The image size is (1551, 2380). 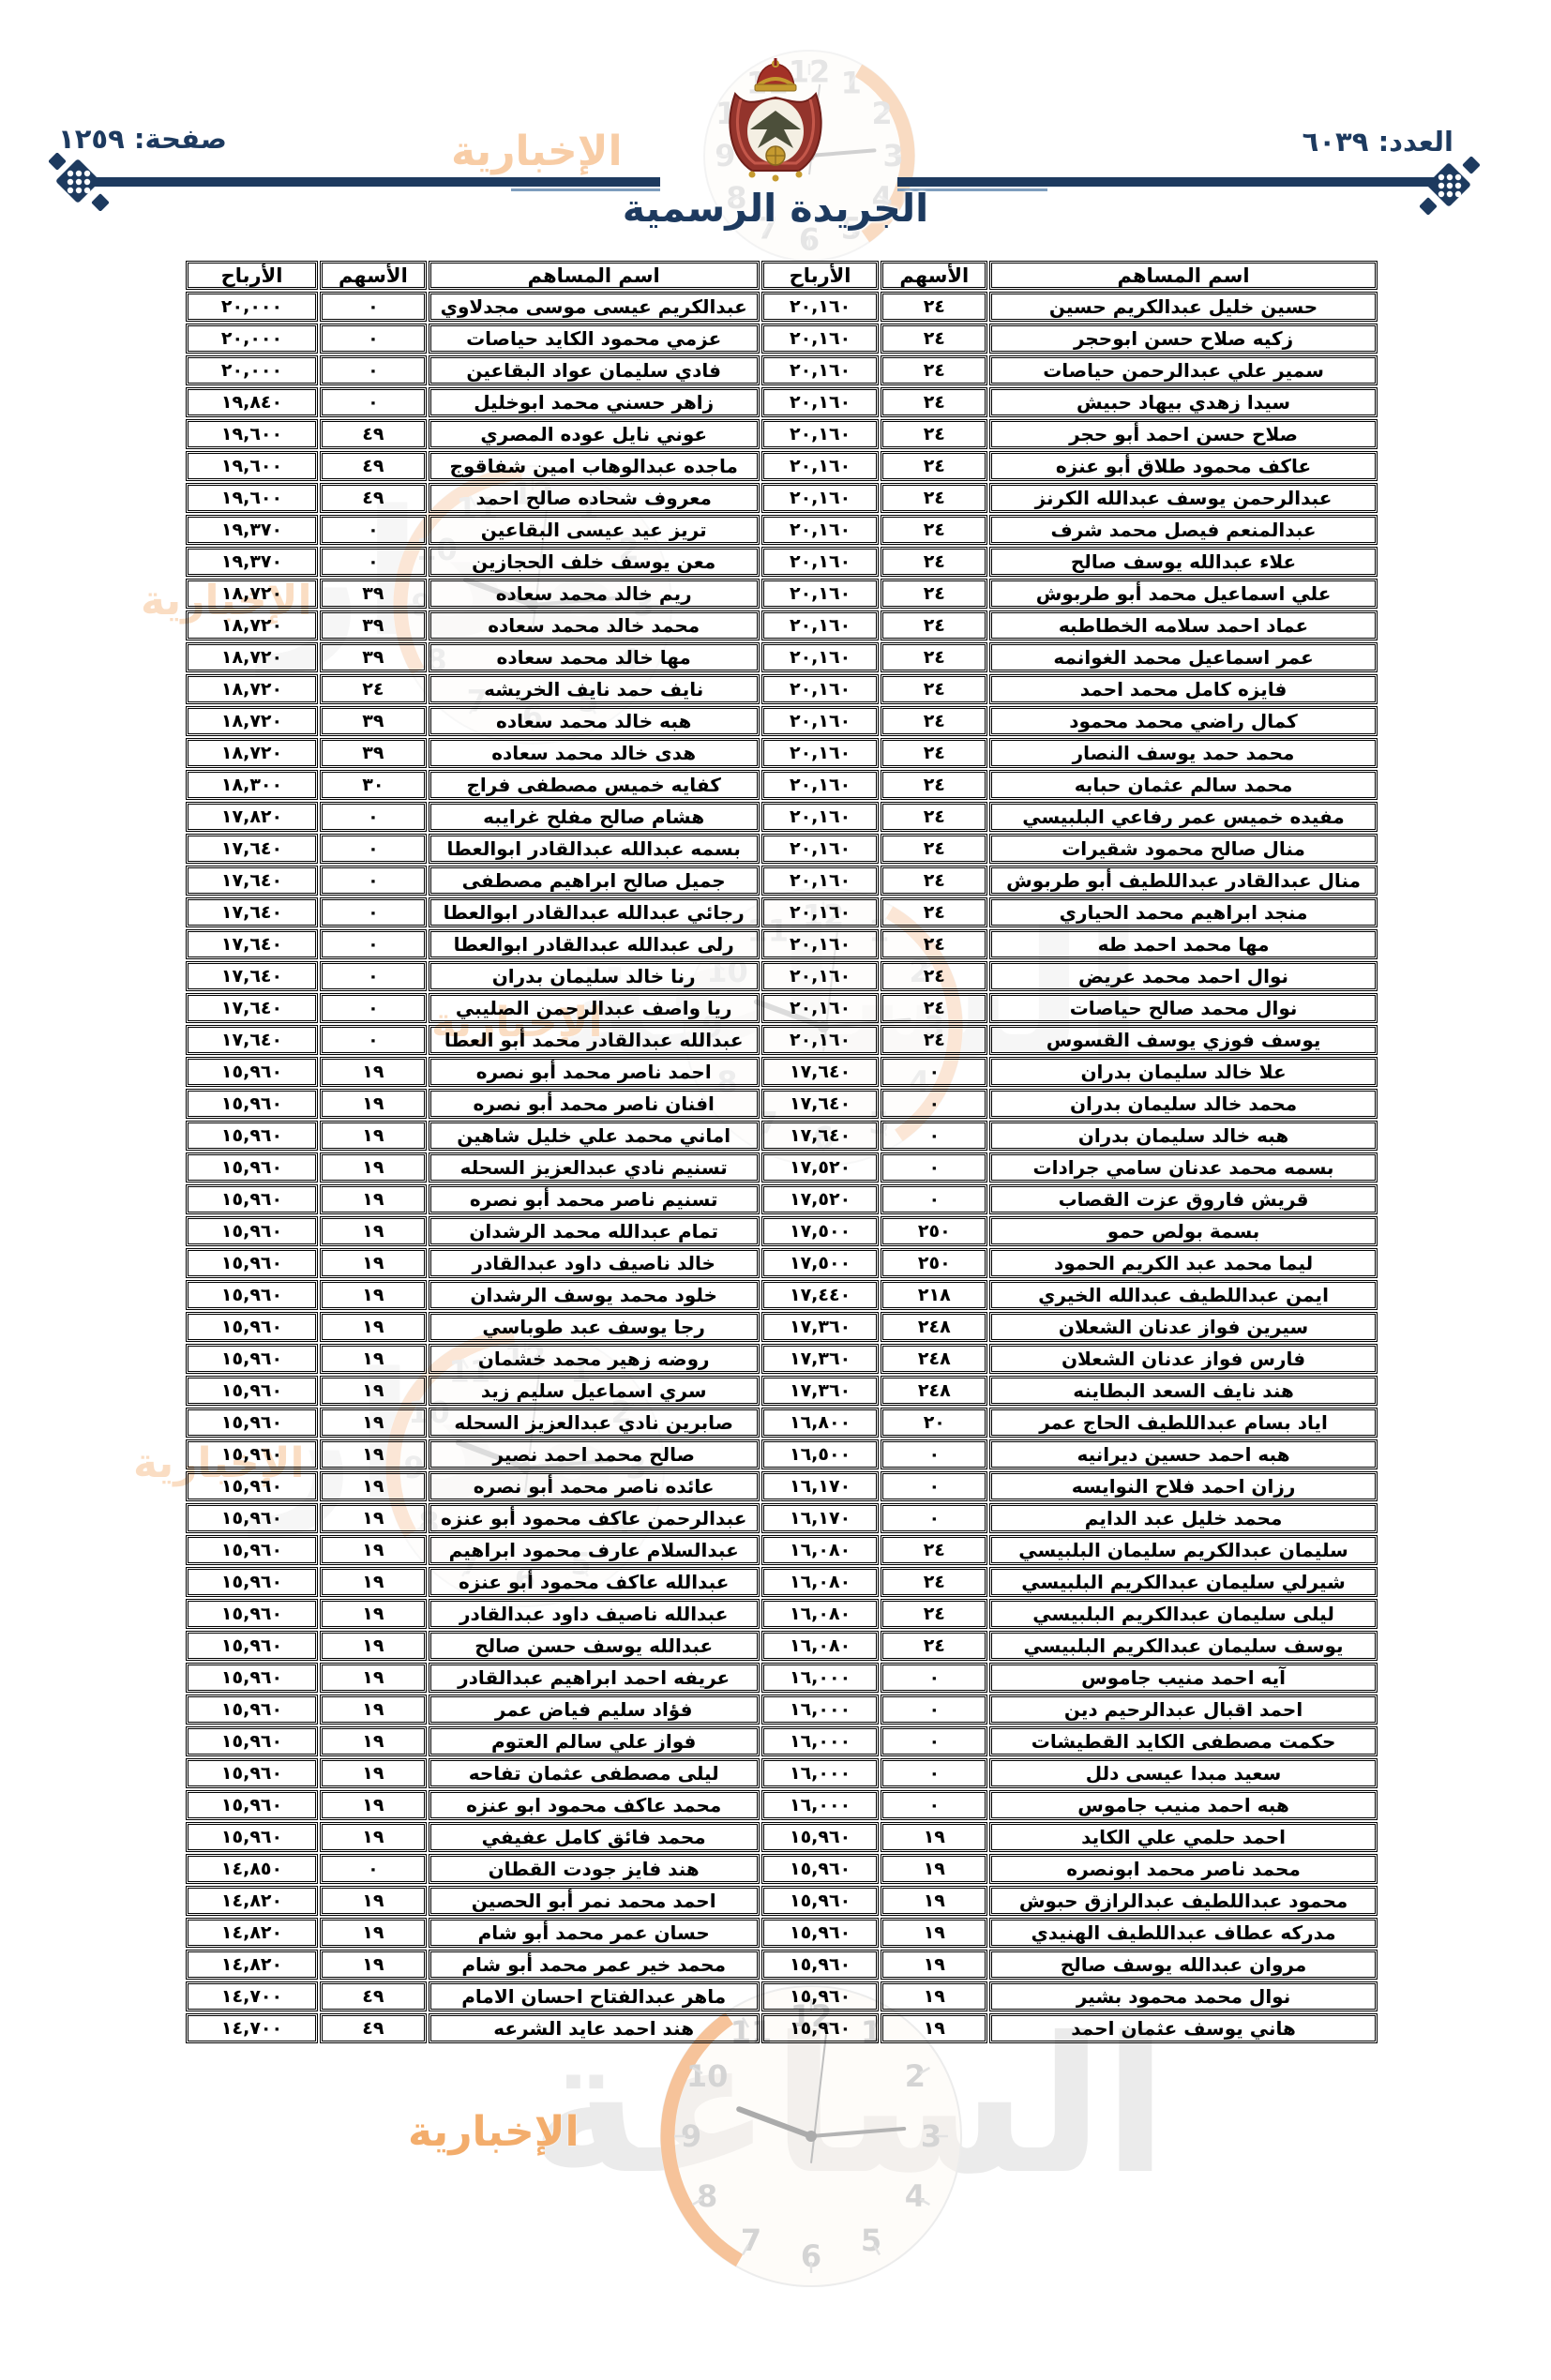 What do you see at coordinates (373, 625) in the screenshot?
I see `shares-cell: ٣٩` at bounding box center [373, 625].